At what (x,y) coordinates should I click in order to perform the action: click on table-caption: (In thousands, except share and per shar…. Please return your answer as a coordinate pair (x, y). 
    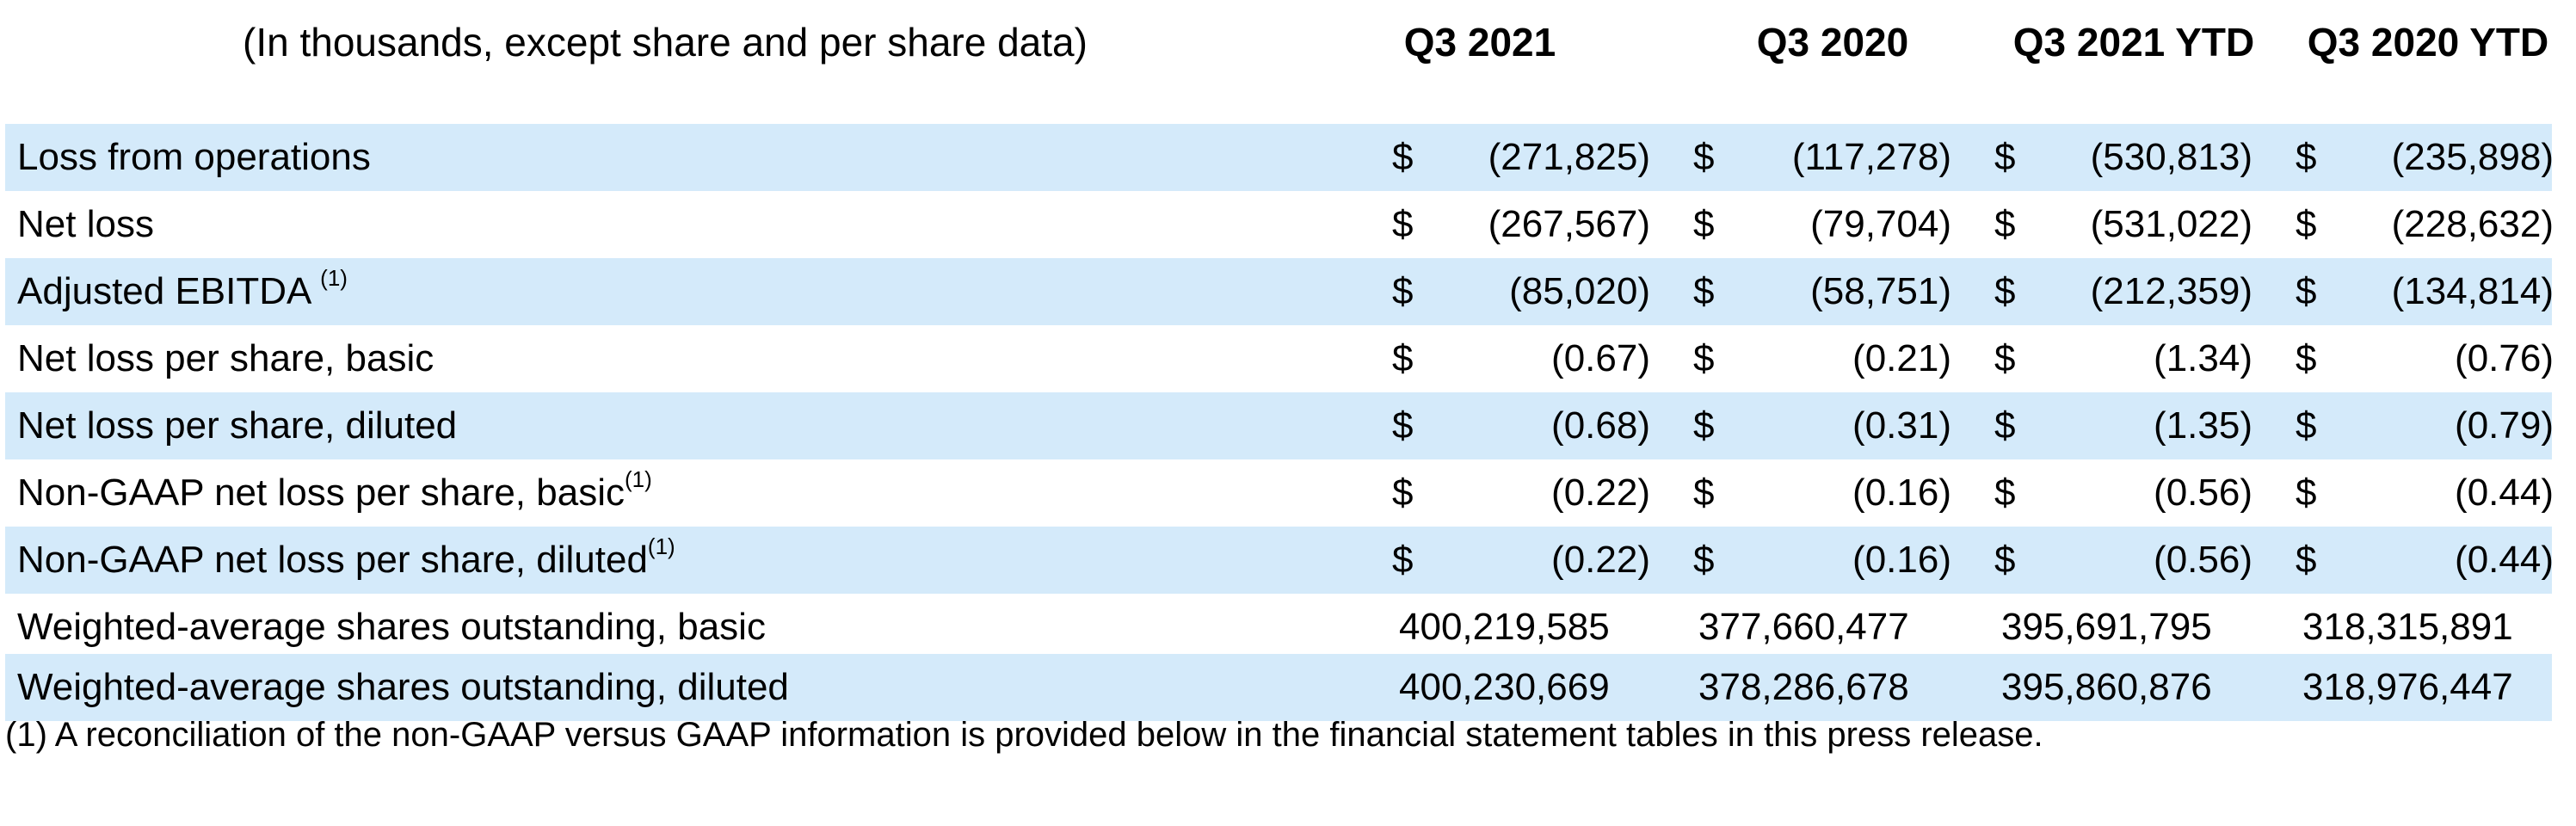
    Looking at the image, I should click on (666, 42).